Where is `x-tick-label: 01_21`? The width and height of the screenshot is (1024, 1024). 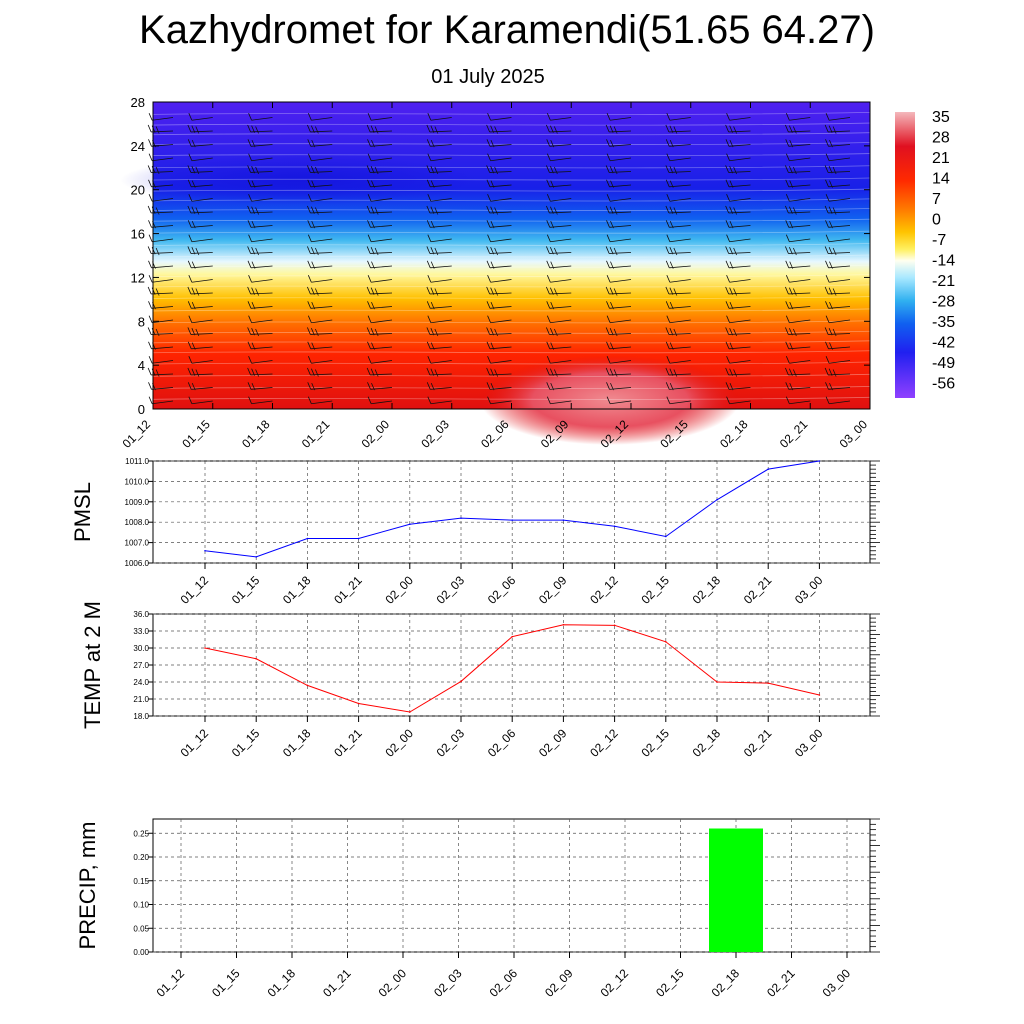 x-tick-label: 01_21 is located at coordinates (348, 743).